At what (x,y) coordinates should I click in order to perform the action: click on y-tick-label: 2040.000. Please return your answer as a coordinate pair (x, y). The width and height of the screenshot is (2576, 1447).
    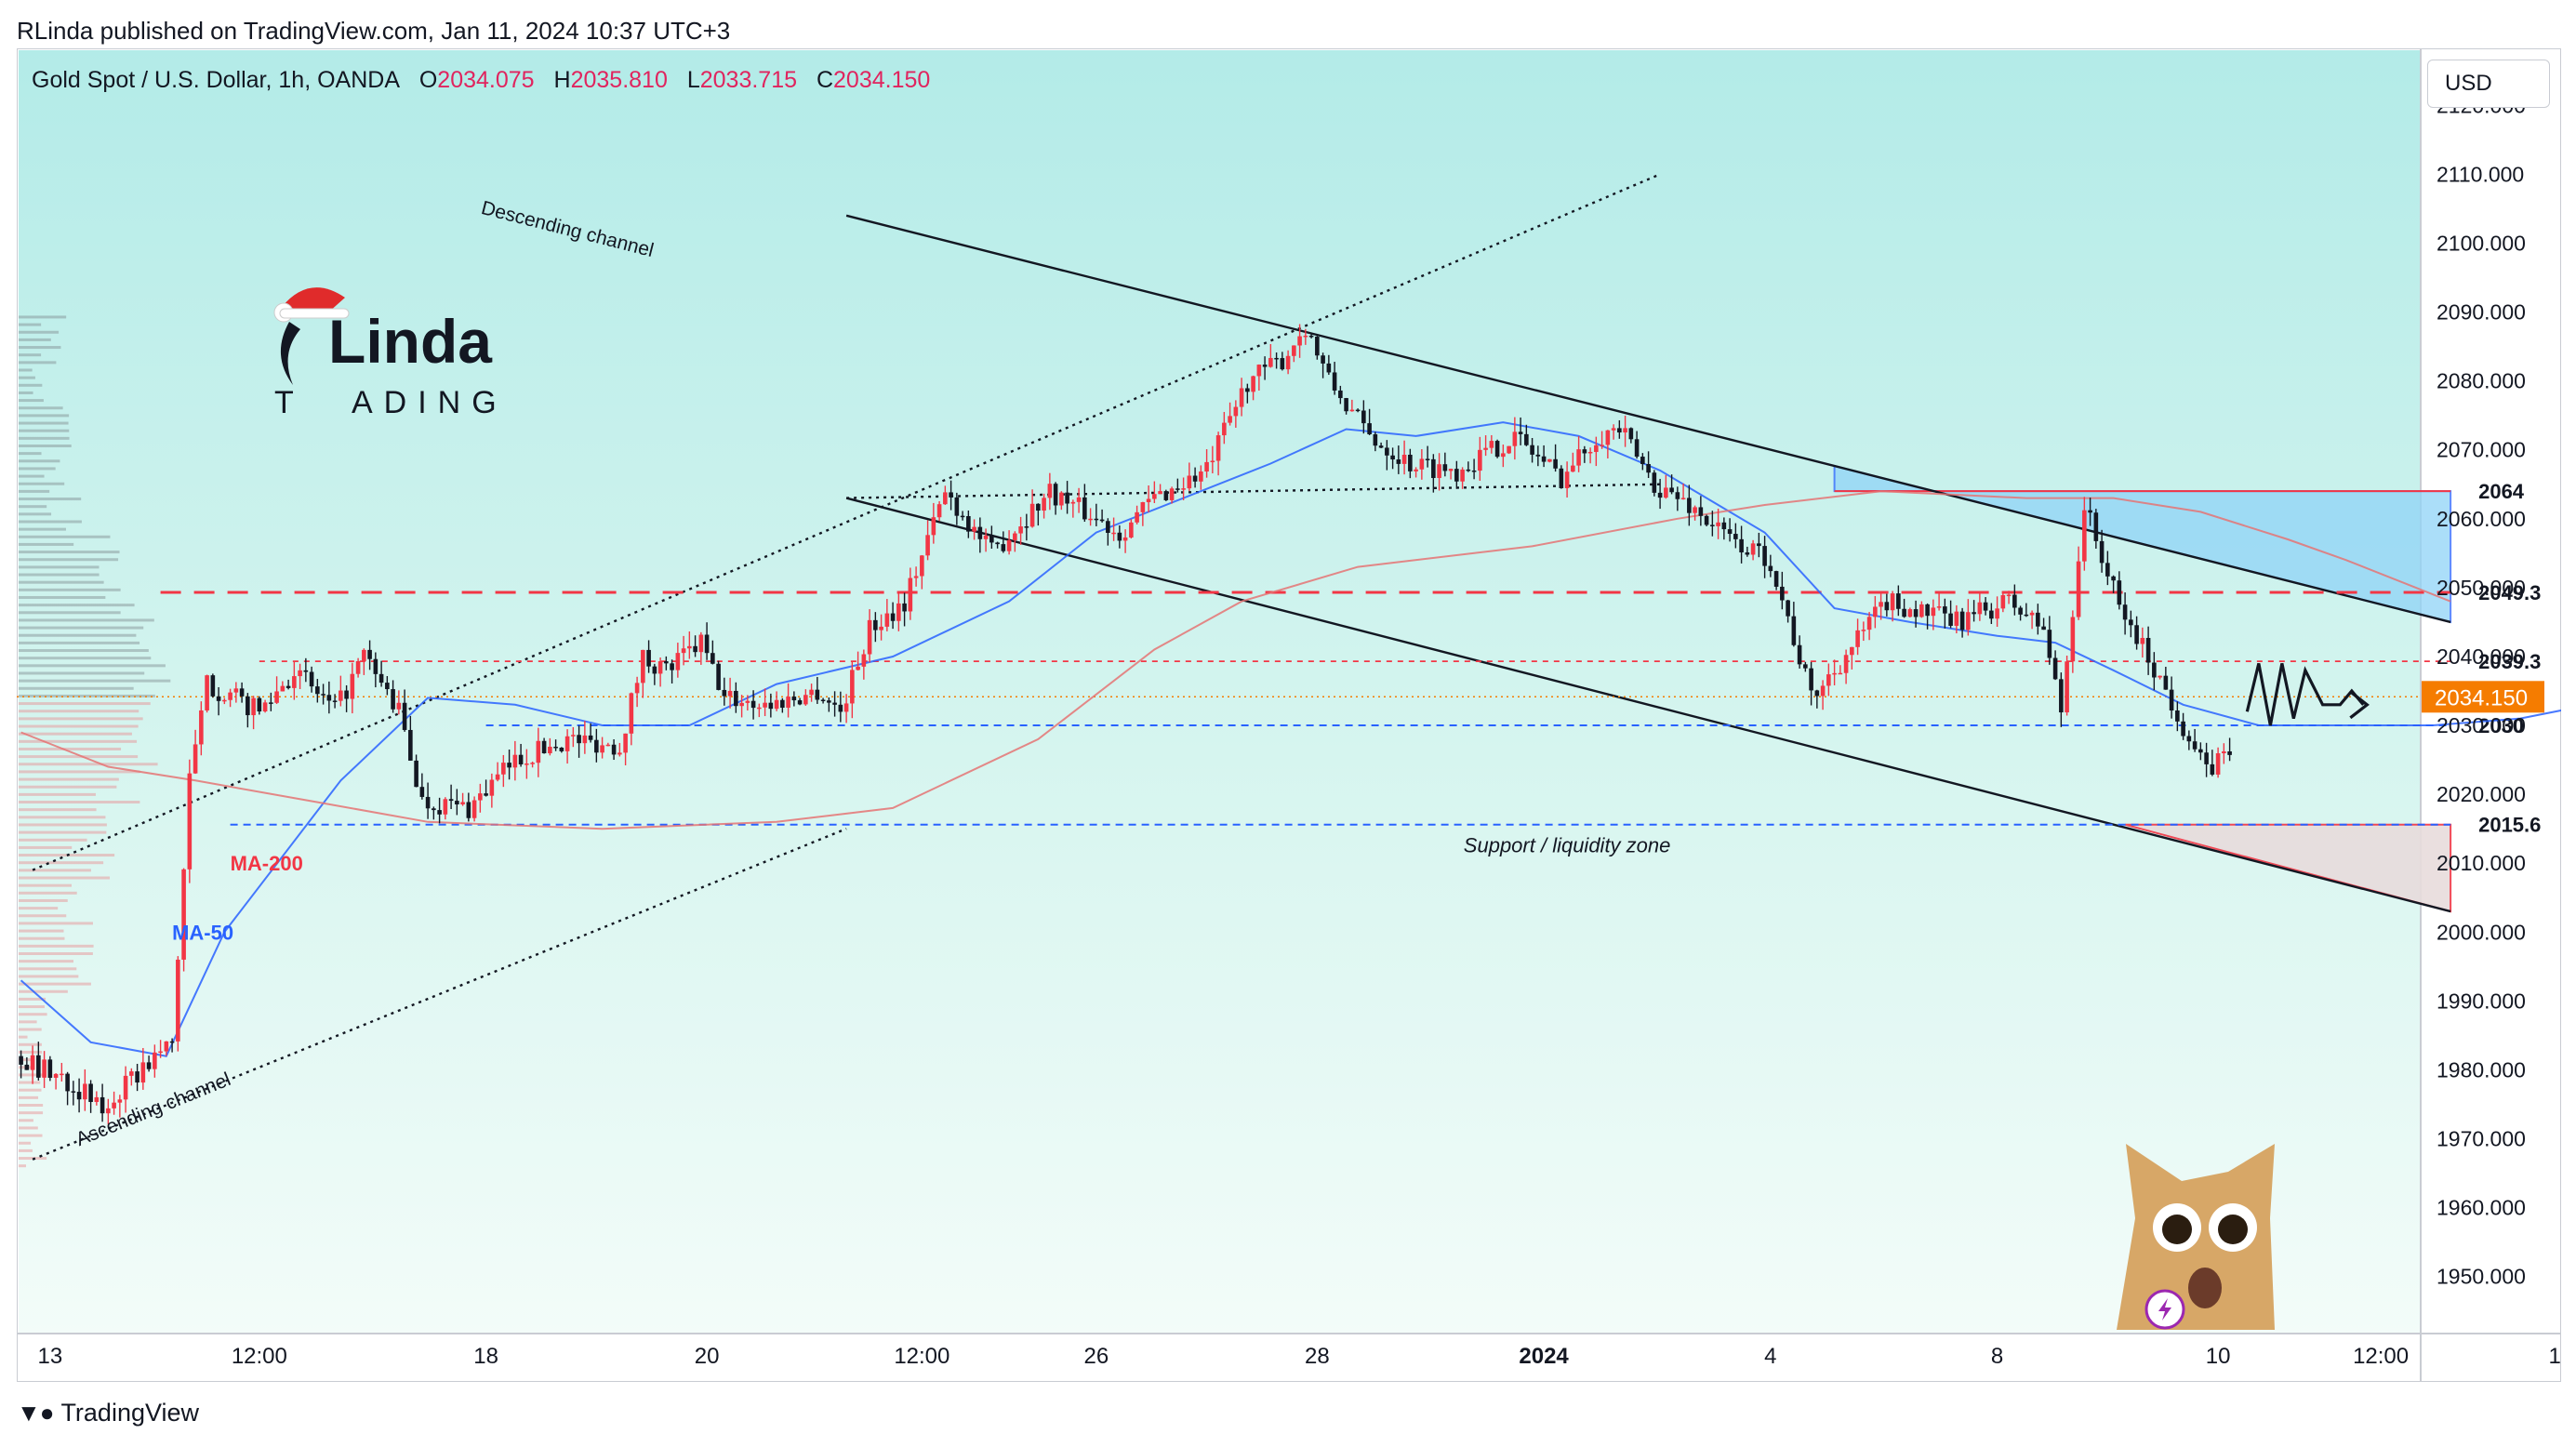
    Looking at the image, I should click on (2481, 656).